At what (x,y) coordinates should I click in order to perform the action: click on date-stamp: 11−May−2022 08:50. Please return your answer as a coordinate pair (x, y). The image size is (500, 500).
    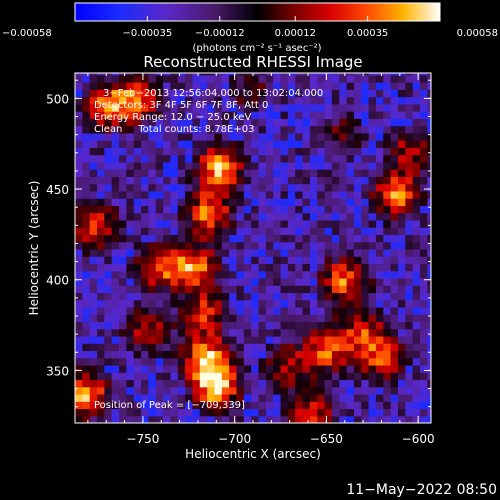
    Looking at the image, I should click on (421, 490).